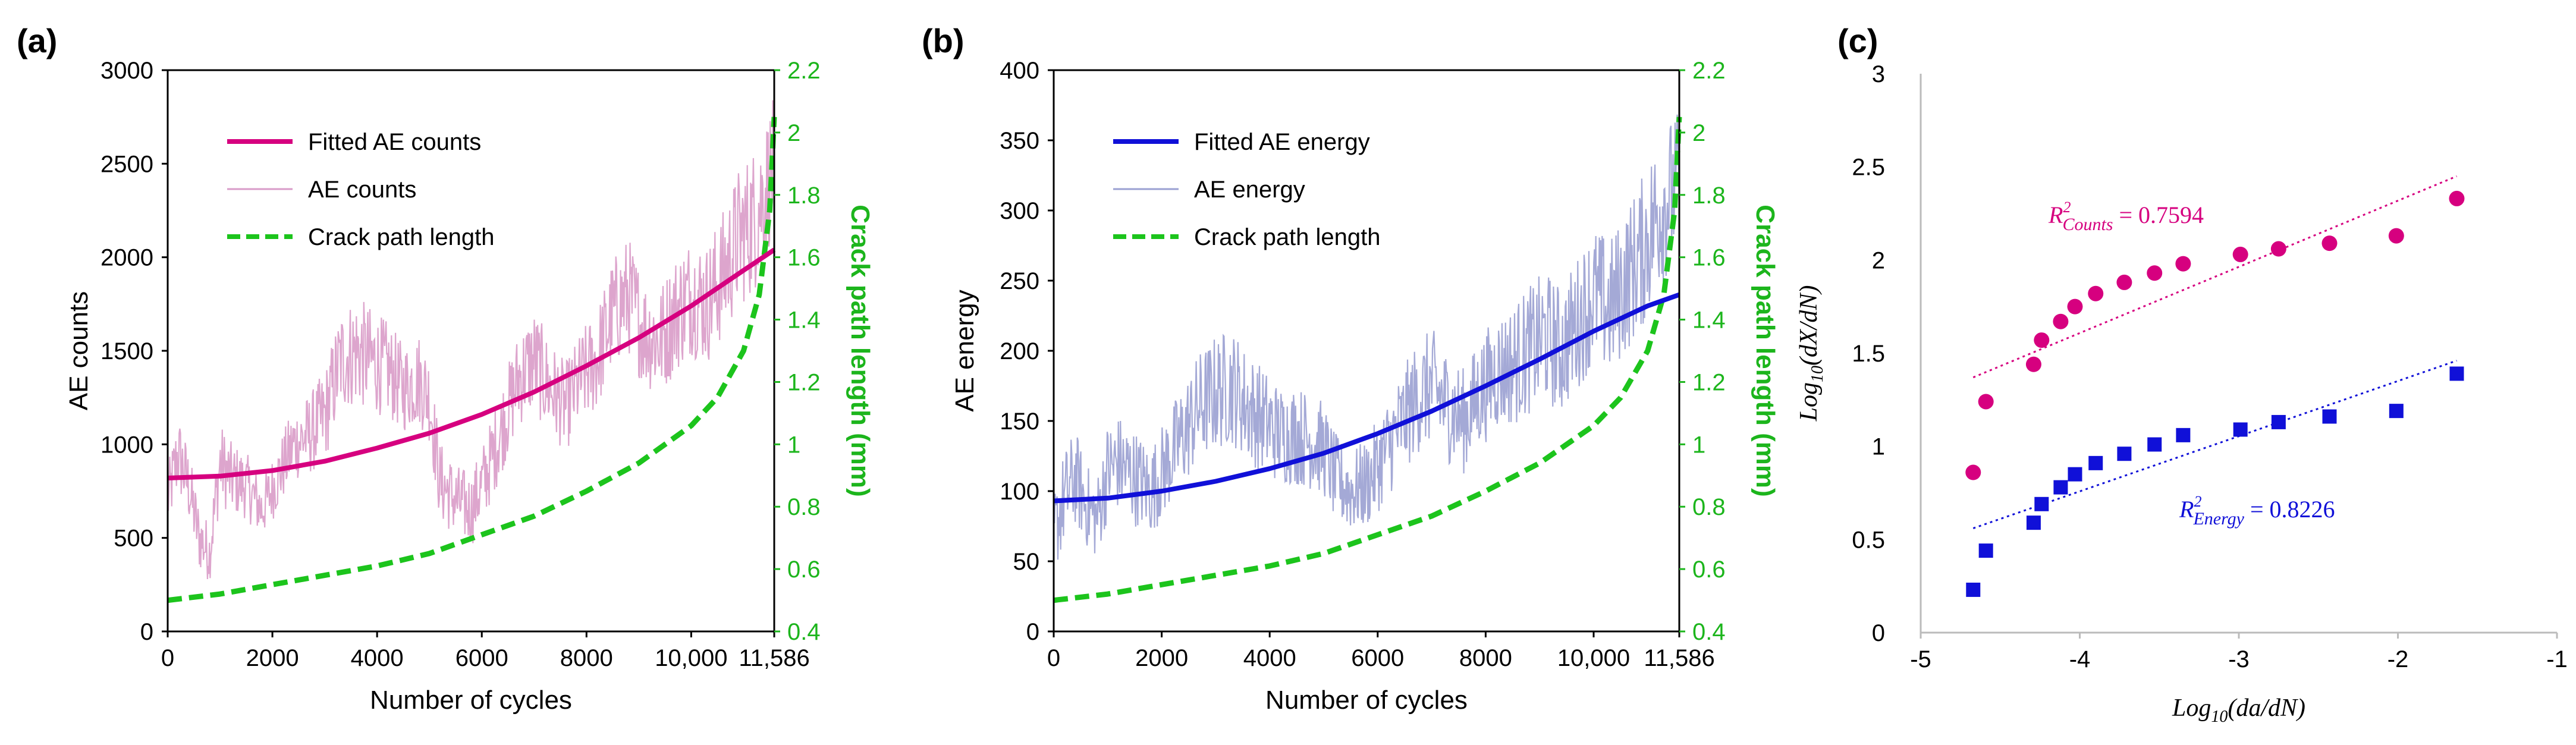 The image size is (2576, 745). Describe the element at coordinates (167, 658) in the screenshot. I see `x-tick-label: 0` at that location.